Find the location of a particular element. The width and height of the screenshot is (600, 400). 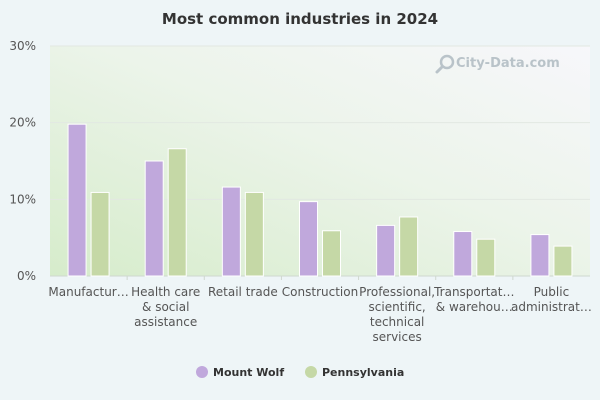

chart-title: Most common industries in 2024 is located at coordinates (300, 19).